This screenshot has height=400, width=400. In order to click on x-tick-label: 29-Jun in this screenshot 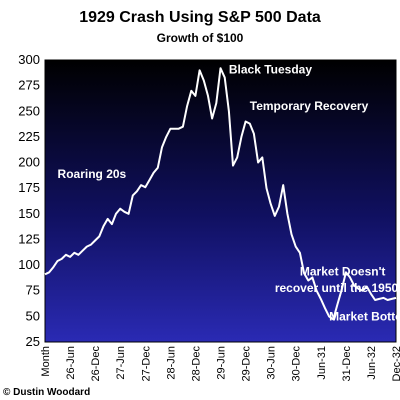, I will do `click(222, 363)`.